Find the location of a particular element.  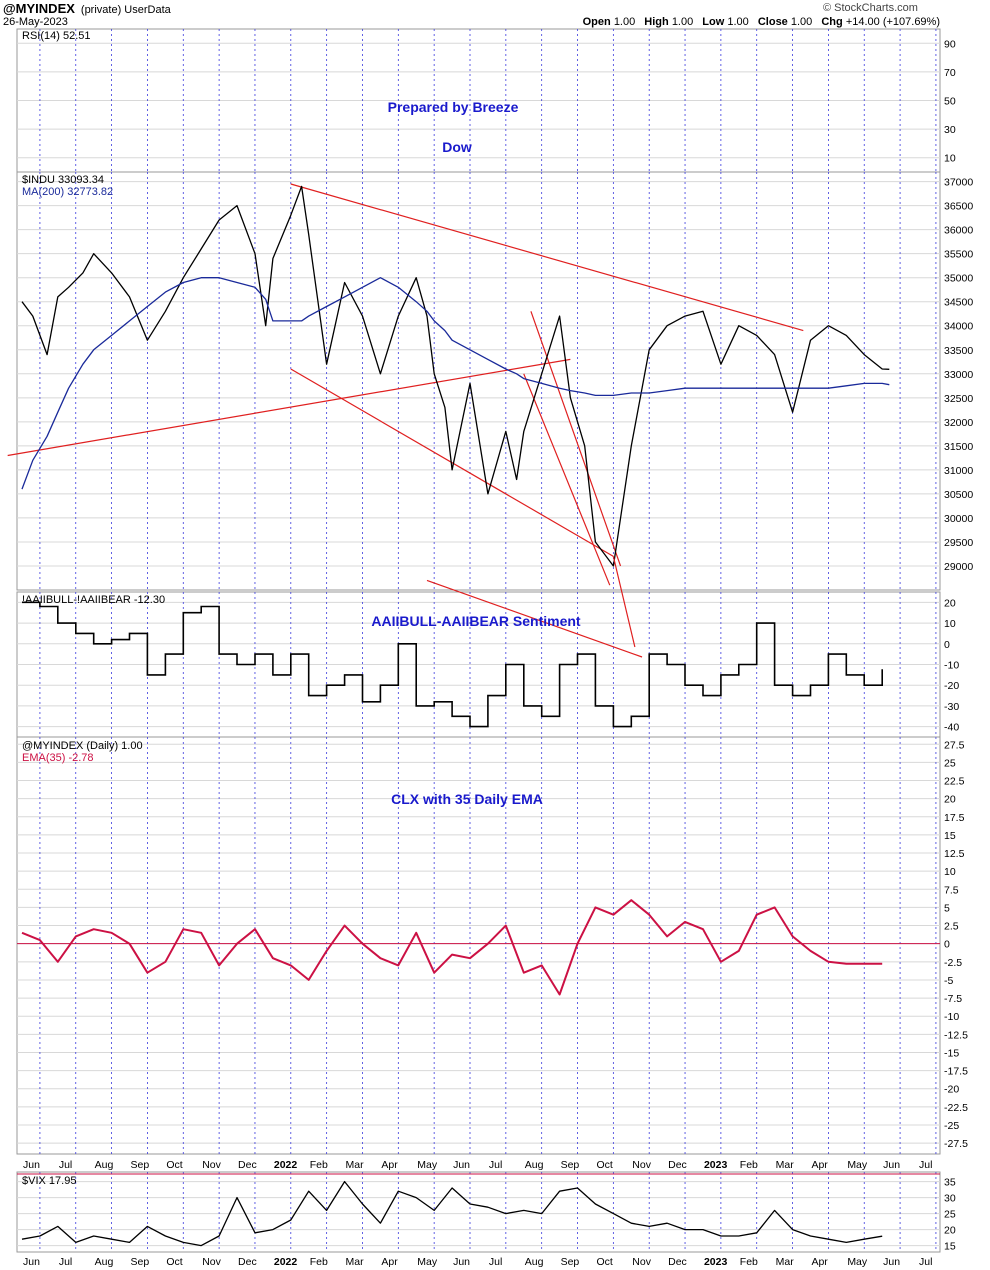

y-tick-label: -2.5 is located at coordinates (953, 963).